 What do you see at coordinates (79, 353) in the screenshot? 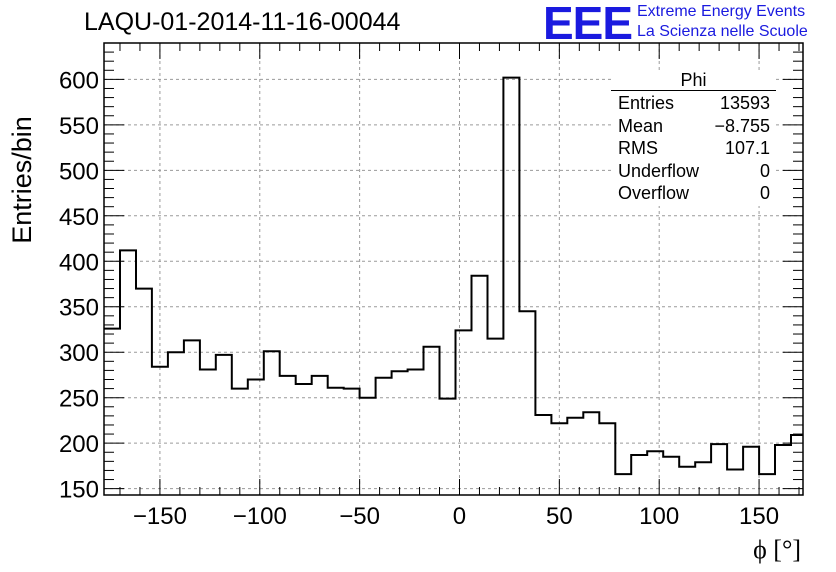
I see `y-tick-label: 300` at bounding box center [79, 353].